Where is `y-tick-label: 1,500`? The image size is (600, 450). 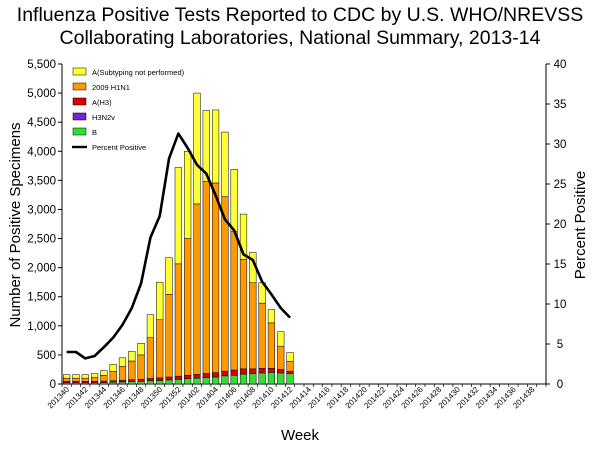
y-tick-label: 1,500 is located at coordinates (41, 298).